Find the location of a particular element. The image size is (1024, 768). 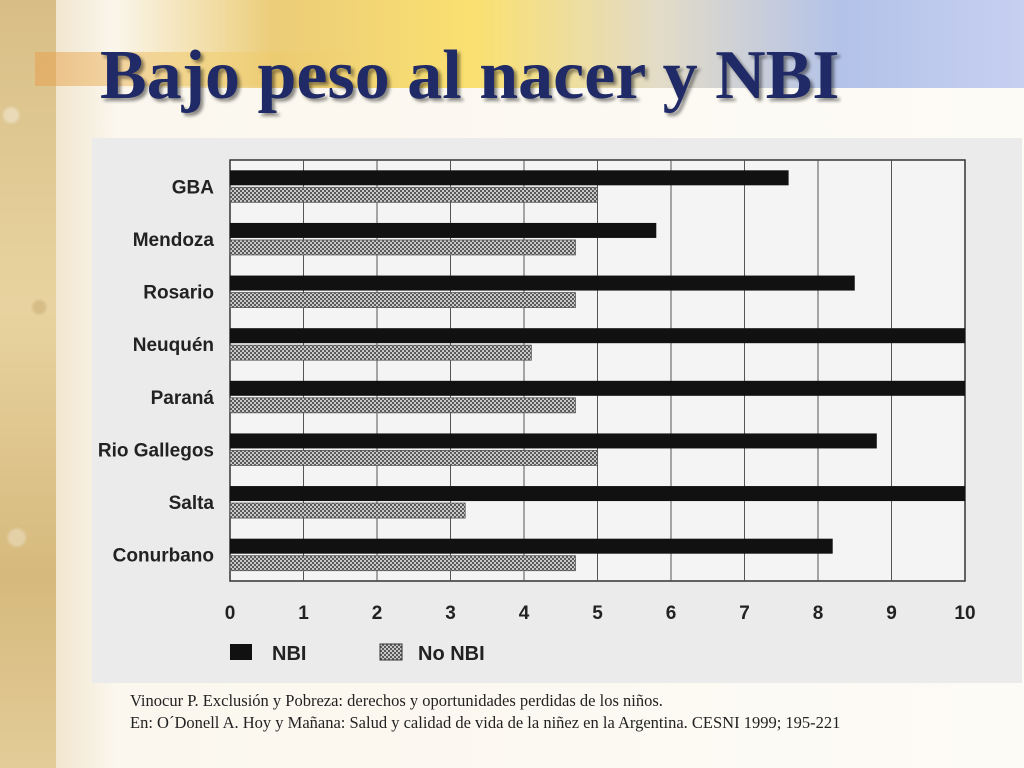

x-tick-label: 10 is located at coordinates (964, 613).